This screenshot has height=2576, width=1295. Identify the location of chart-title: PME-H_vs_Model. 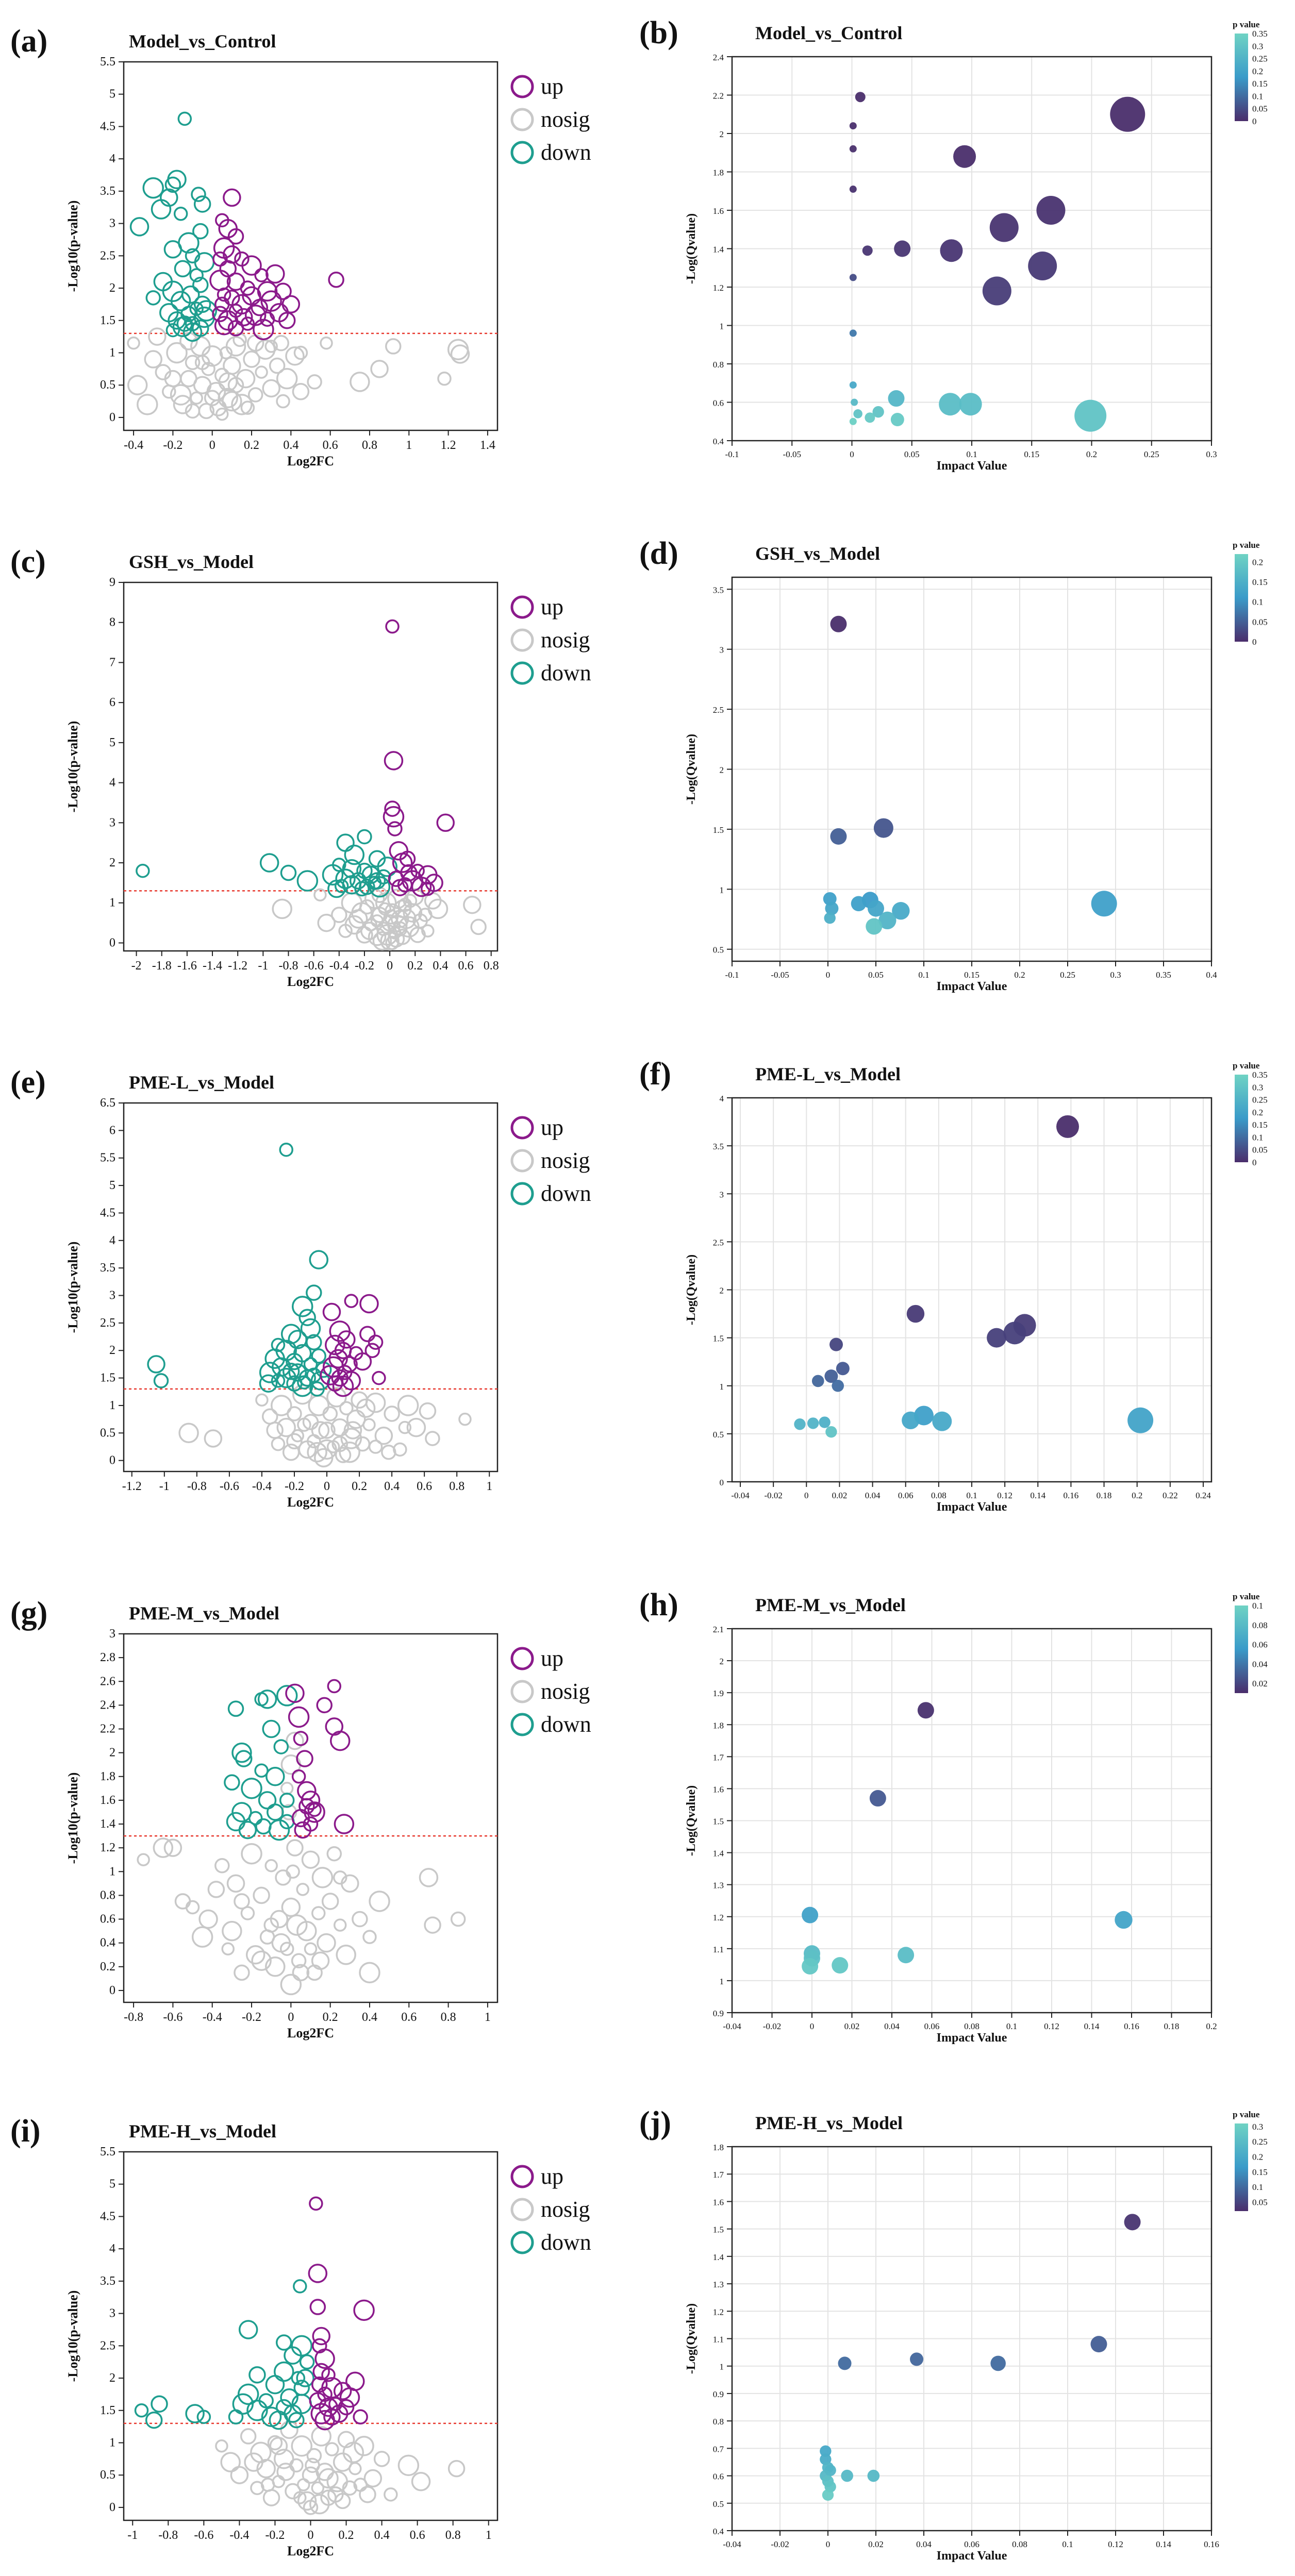
(829, 2123).